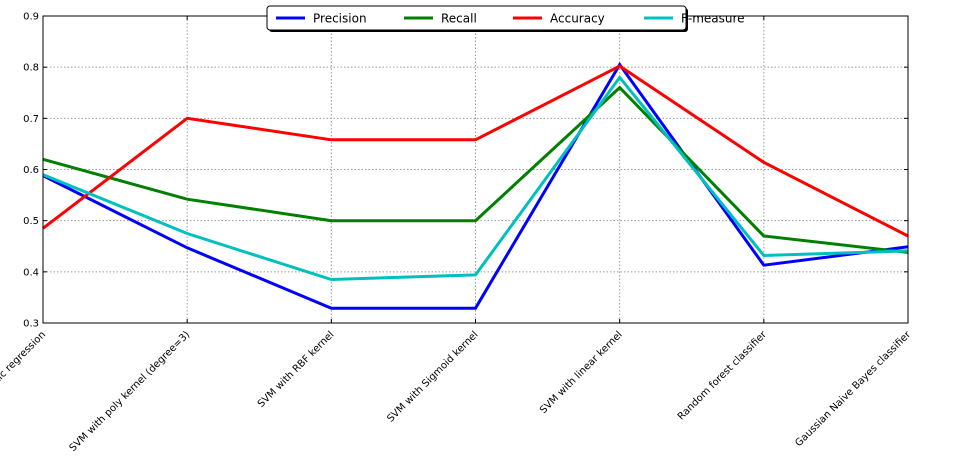 This screenshot has height=457, width=975. I want to click on legend-label: Precision, so click(340, 19).